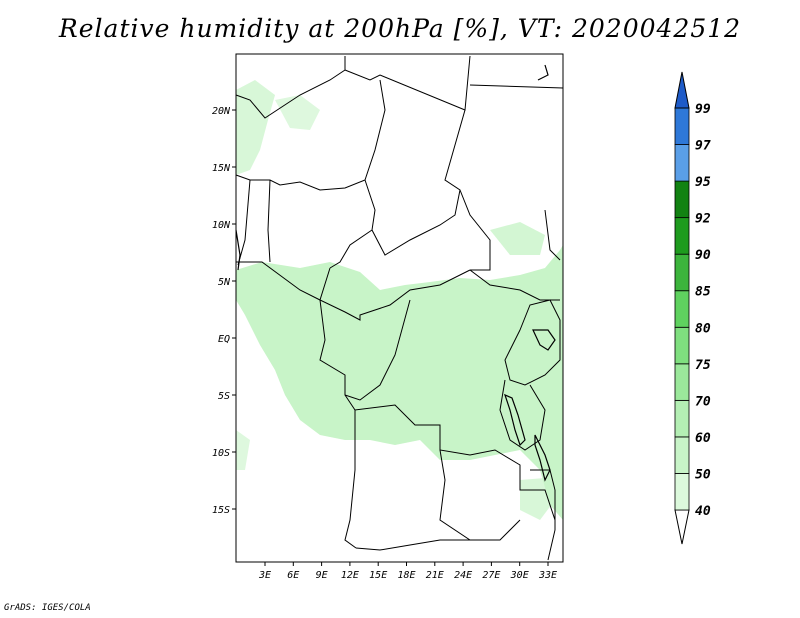 Image resolution: width=800 pixels, height=618 pixels. What do you see at coordinates (221, 510) in the screenshot?
I see `lat-tick-label: 15S` at bounding box center [221, 510].